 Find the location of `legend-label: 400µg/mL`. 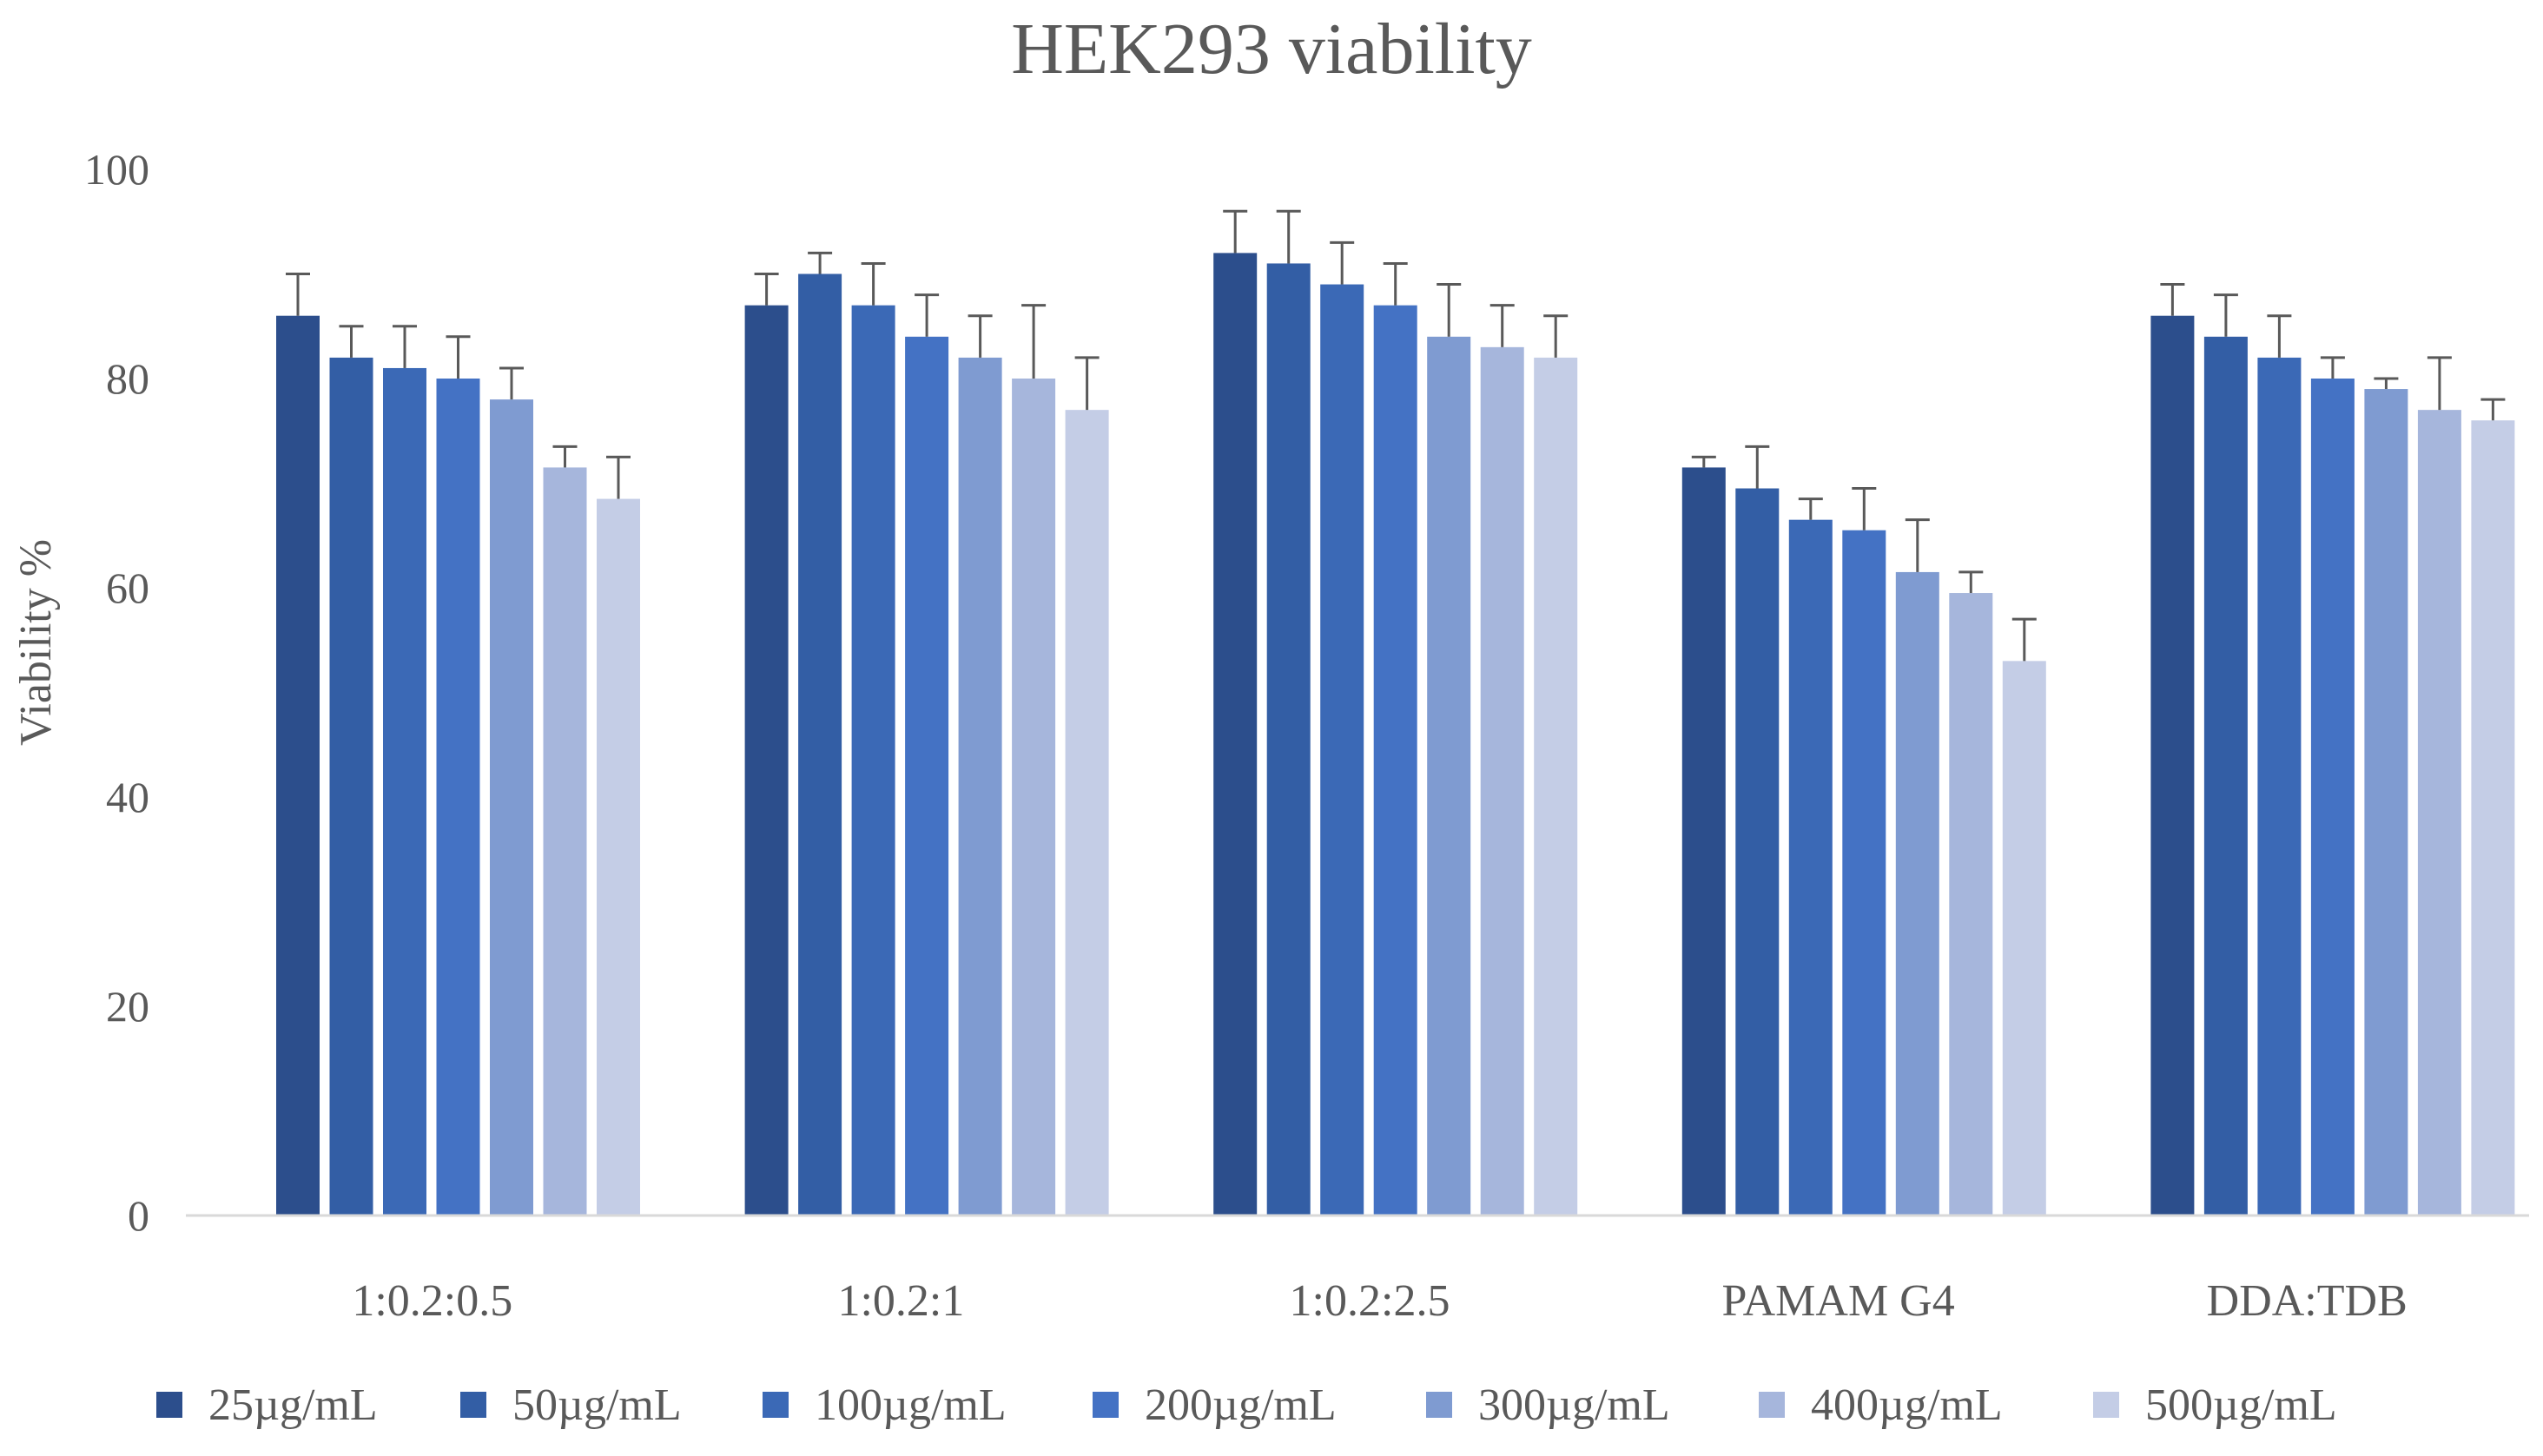

legend-label: 400µg/mL is located at coordinates (1907, 1405).